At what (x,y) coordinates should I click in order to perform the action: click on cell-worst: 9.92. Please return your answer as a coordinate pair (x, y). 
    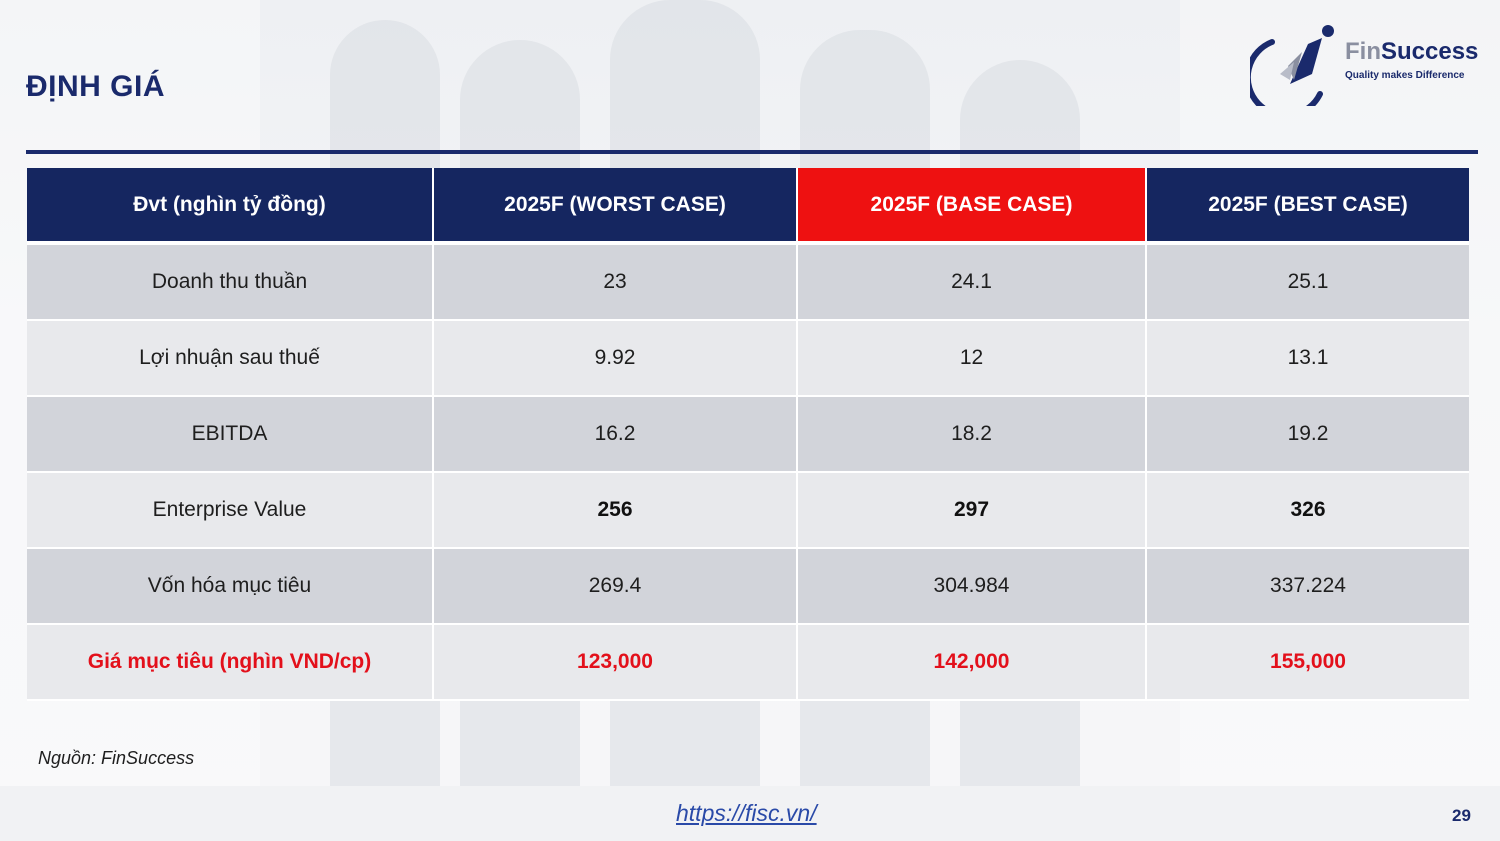
    Looking at the image, I should click on (615, 358).